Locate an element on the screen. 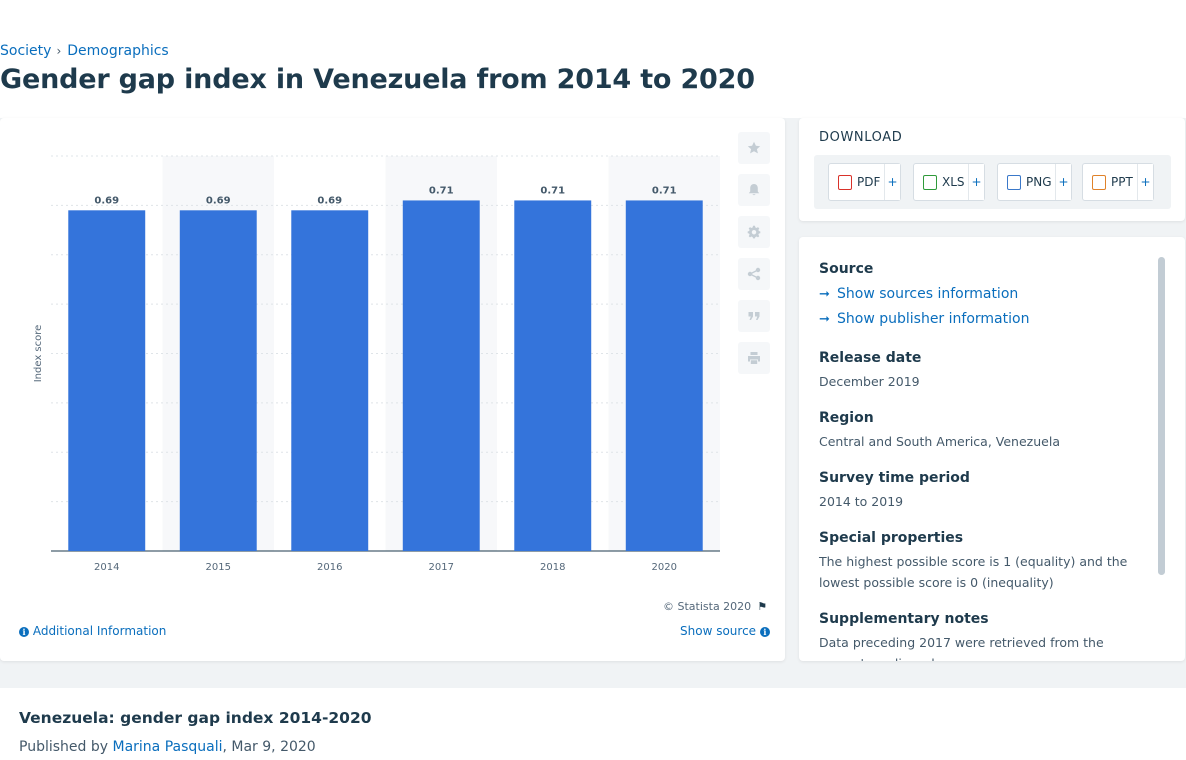 The width and height of the screenshot is (1186, 760). share-button is located at coordinates (754, 274).